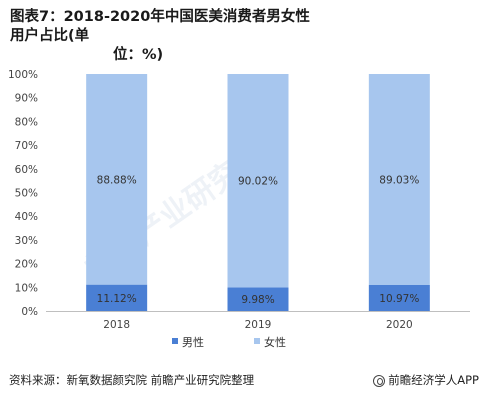 This screenshot has height=400, width=488. I want to click on brand-icon, so click(379, 381).